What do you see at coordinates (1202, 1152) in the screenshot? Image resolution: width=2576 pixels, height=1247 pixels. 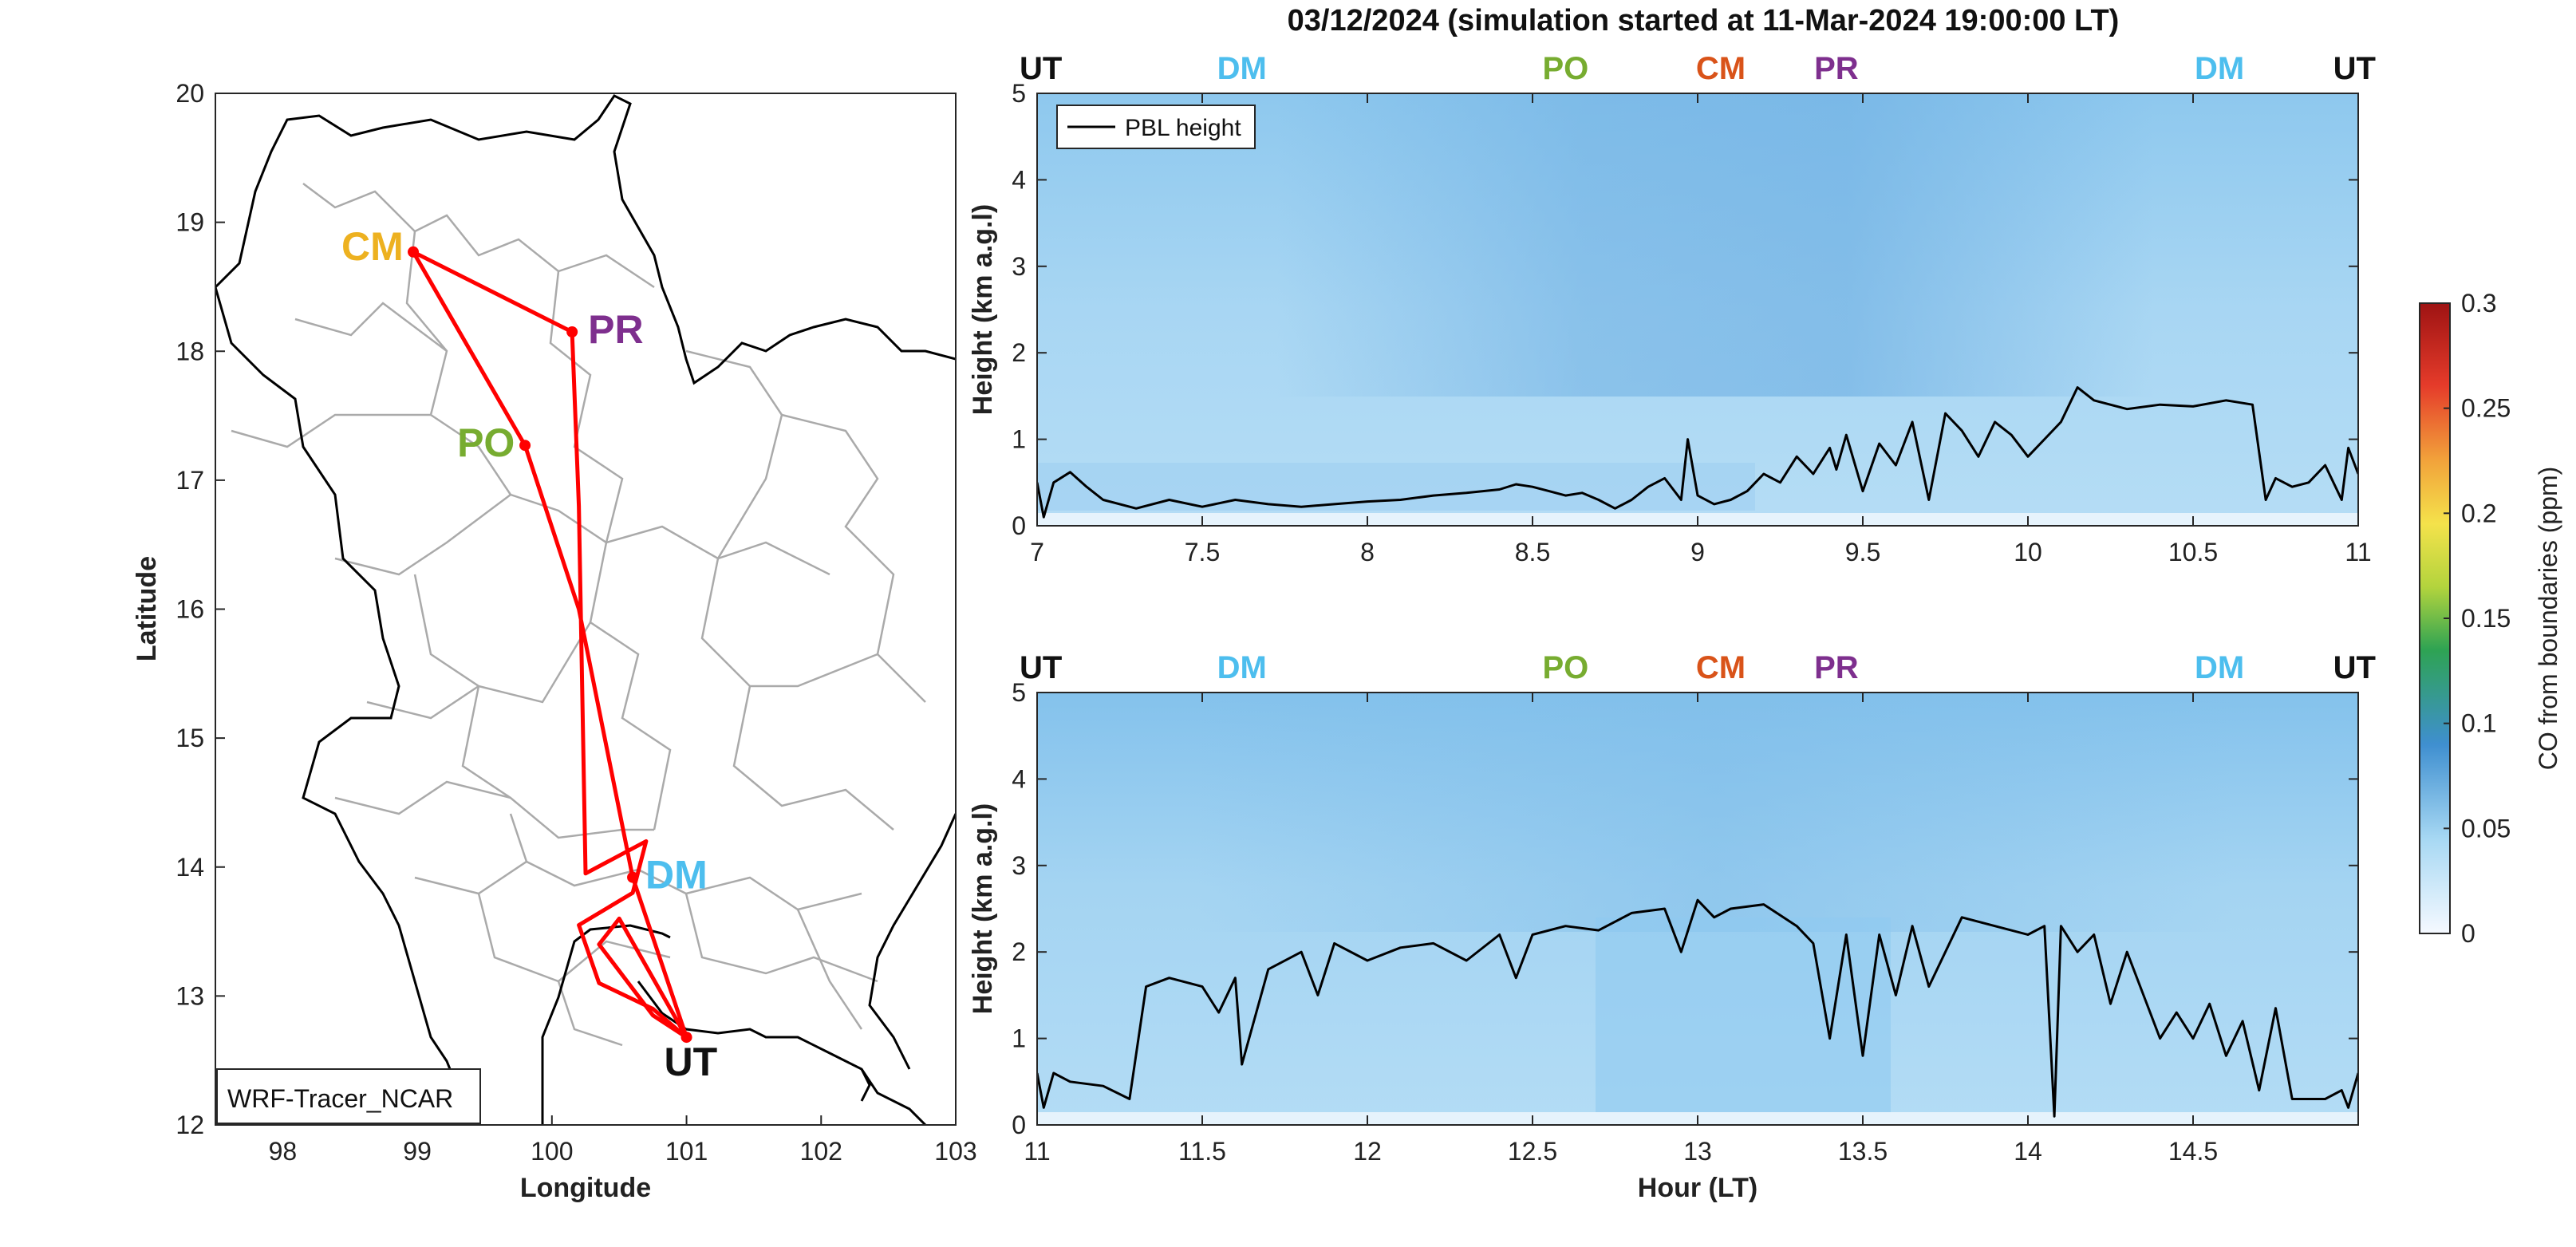 I see `bot-x-tick-label: 11.5` at bounding box center [1202, 1152].